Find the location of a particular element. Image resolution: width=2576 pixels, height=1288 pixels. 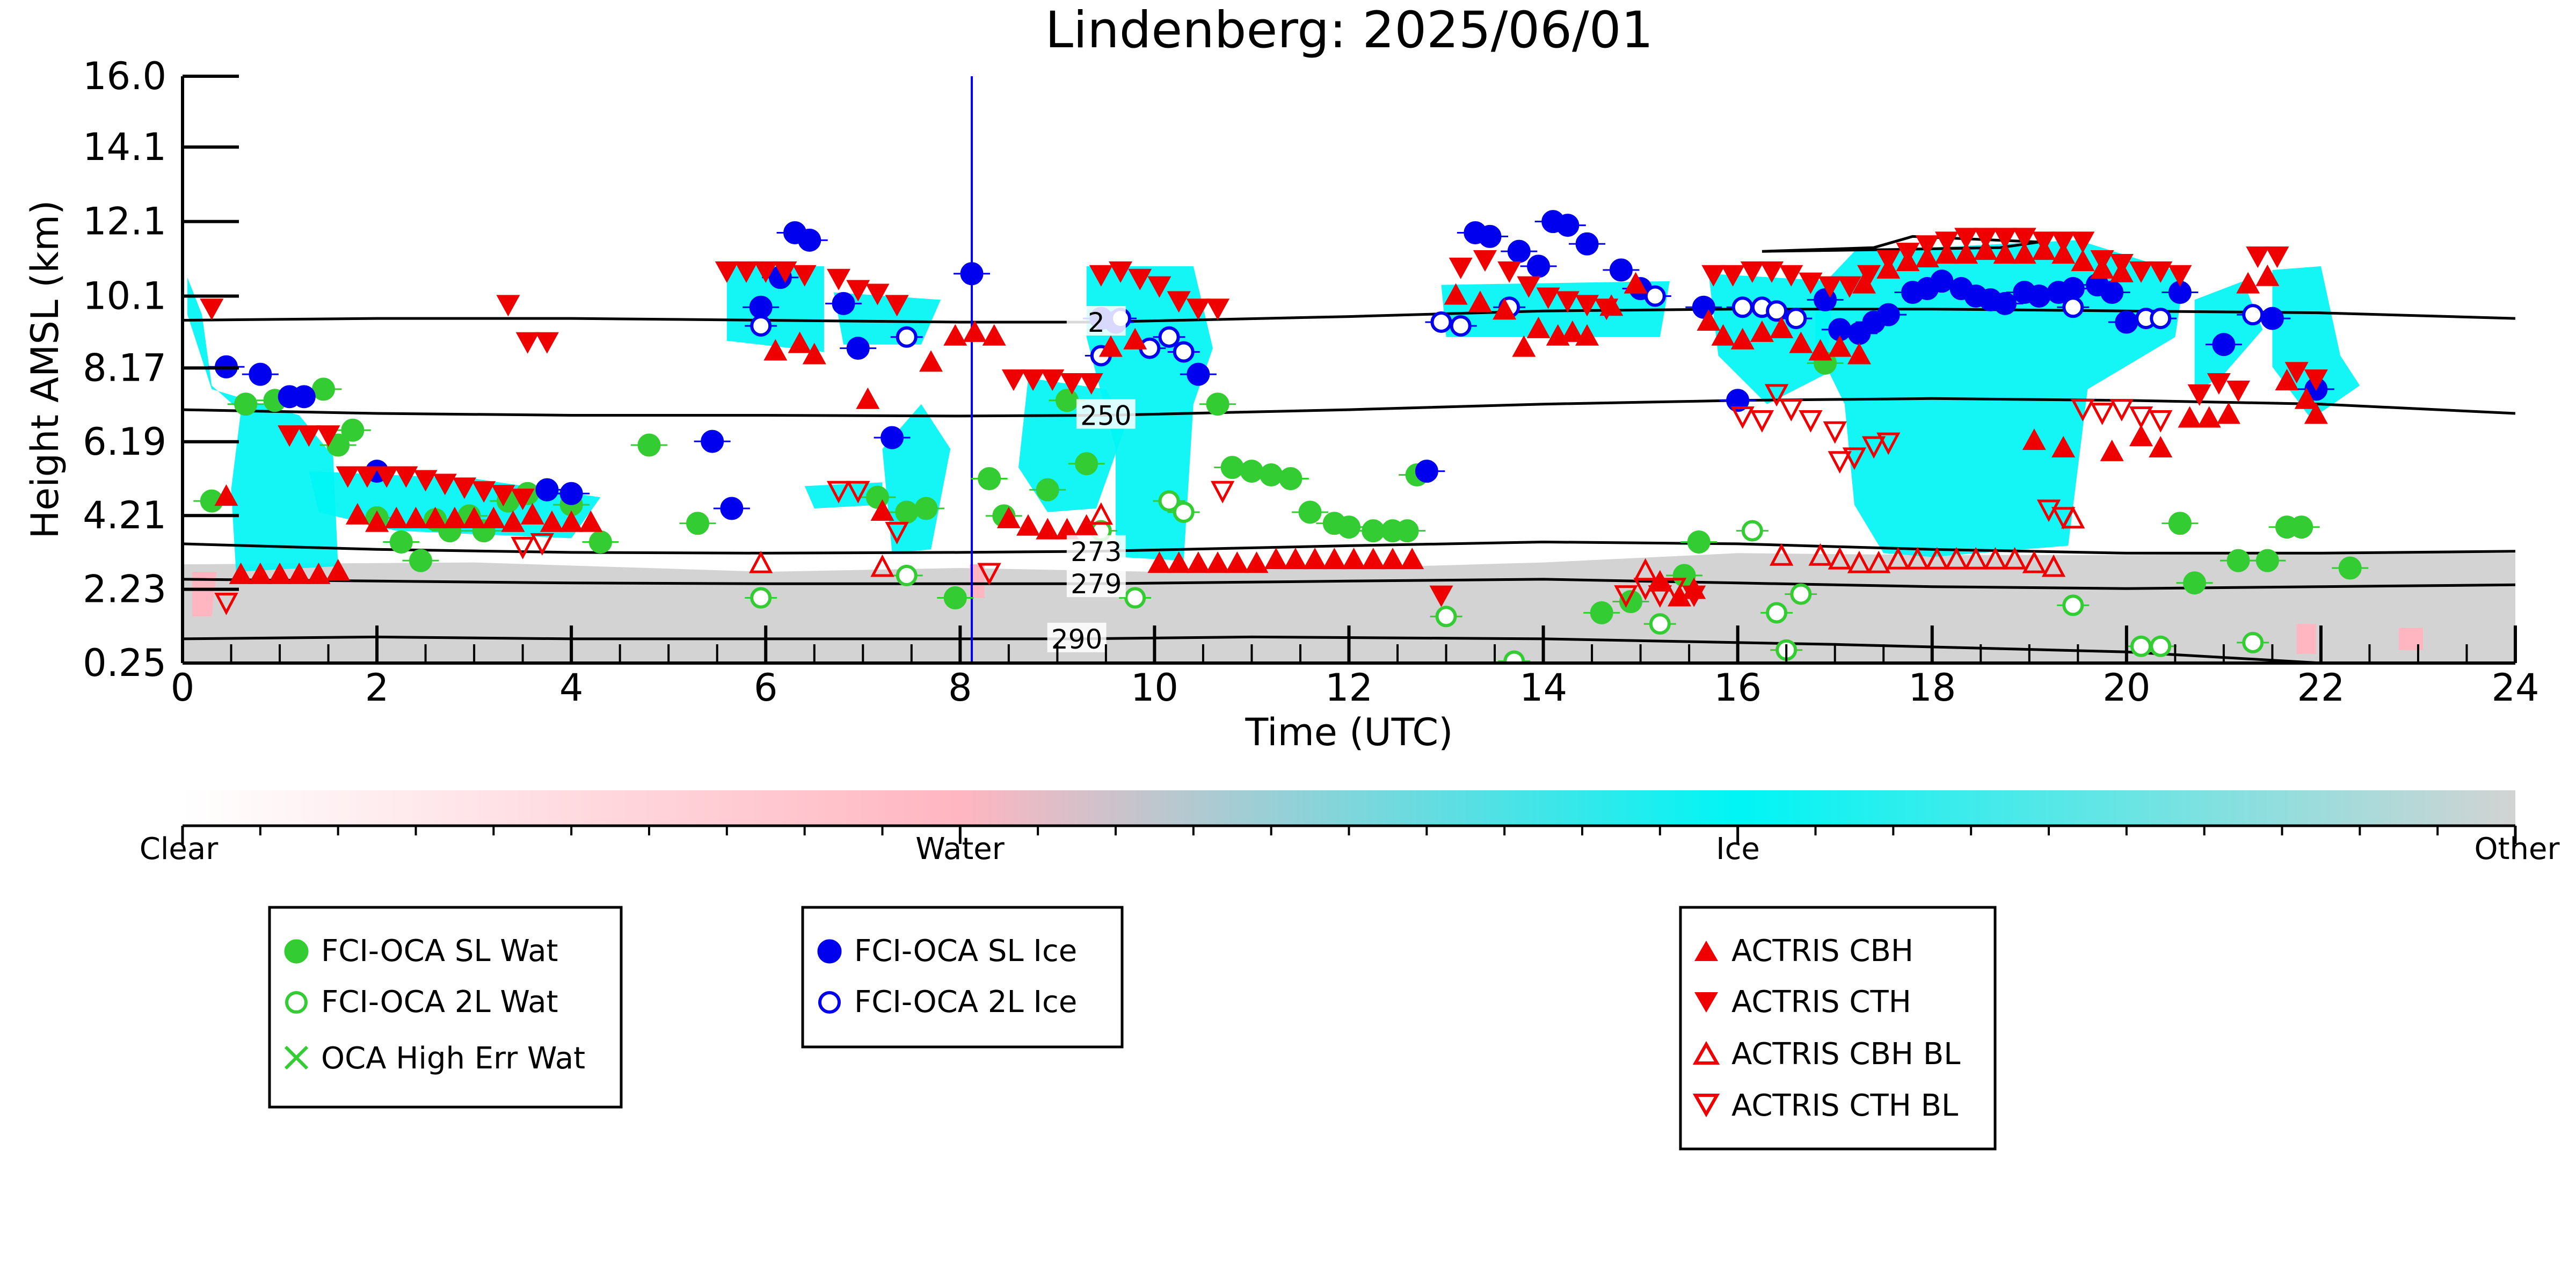

x-tick-label-8: 8 is located at coordinates (960, 688).